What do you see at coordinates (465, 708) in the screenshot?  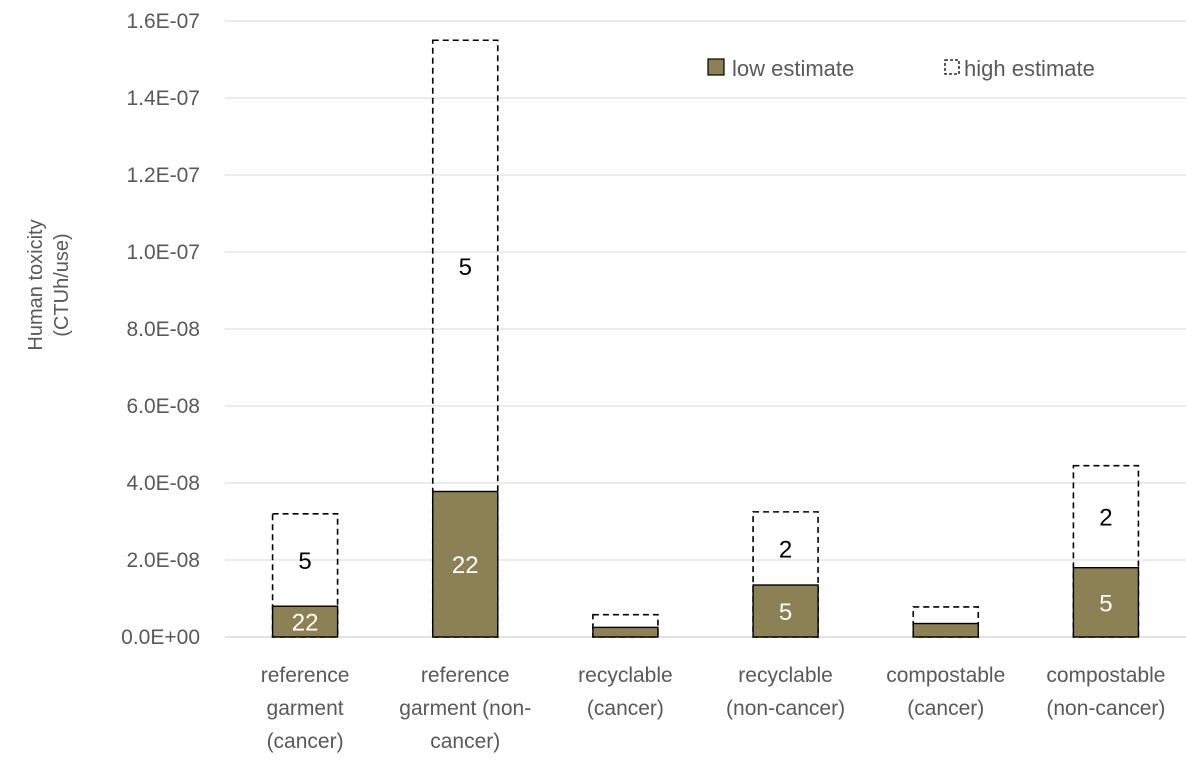 I see `x-category-label: garment (non-` at bounding box center [465, 708].